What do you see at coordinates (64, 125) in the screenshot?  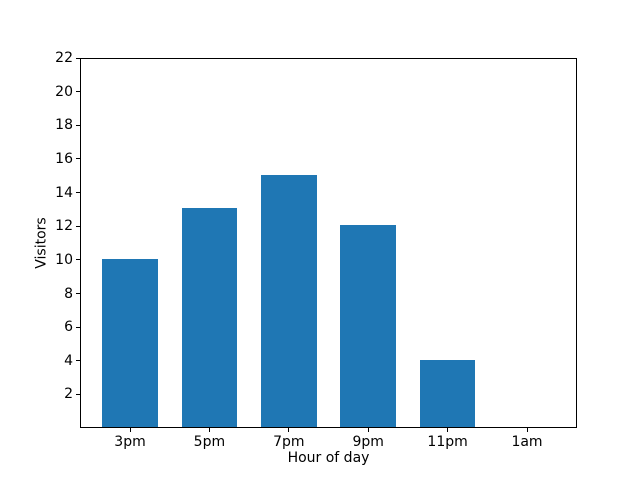 I see `y-tick-label: 18` at bounding box center [64, 125].